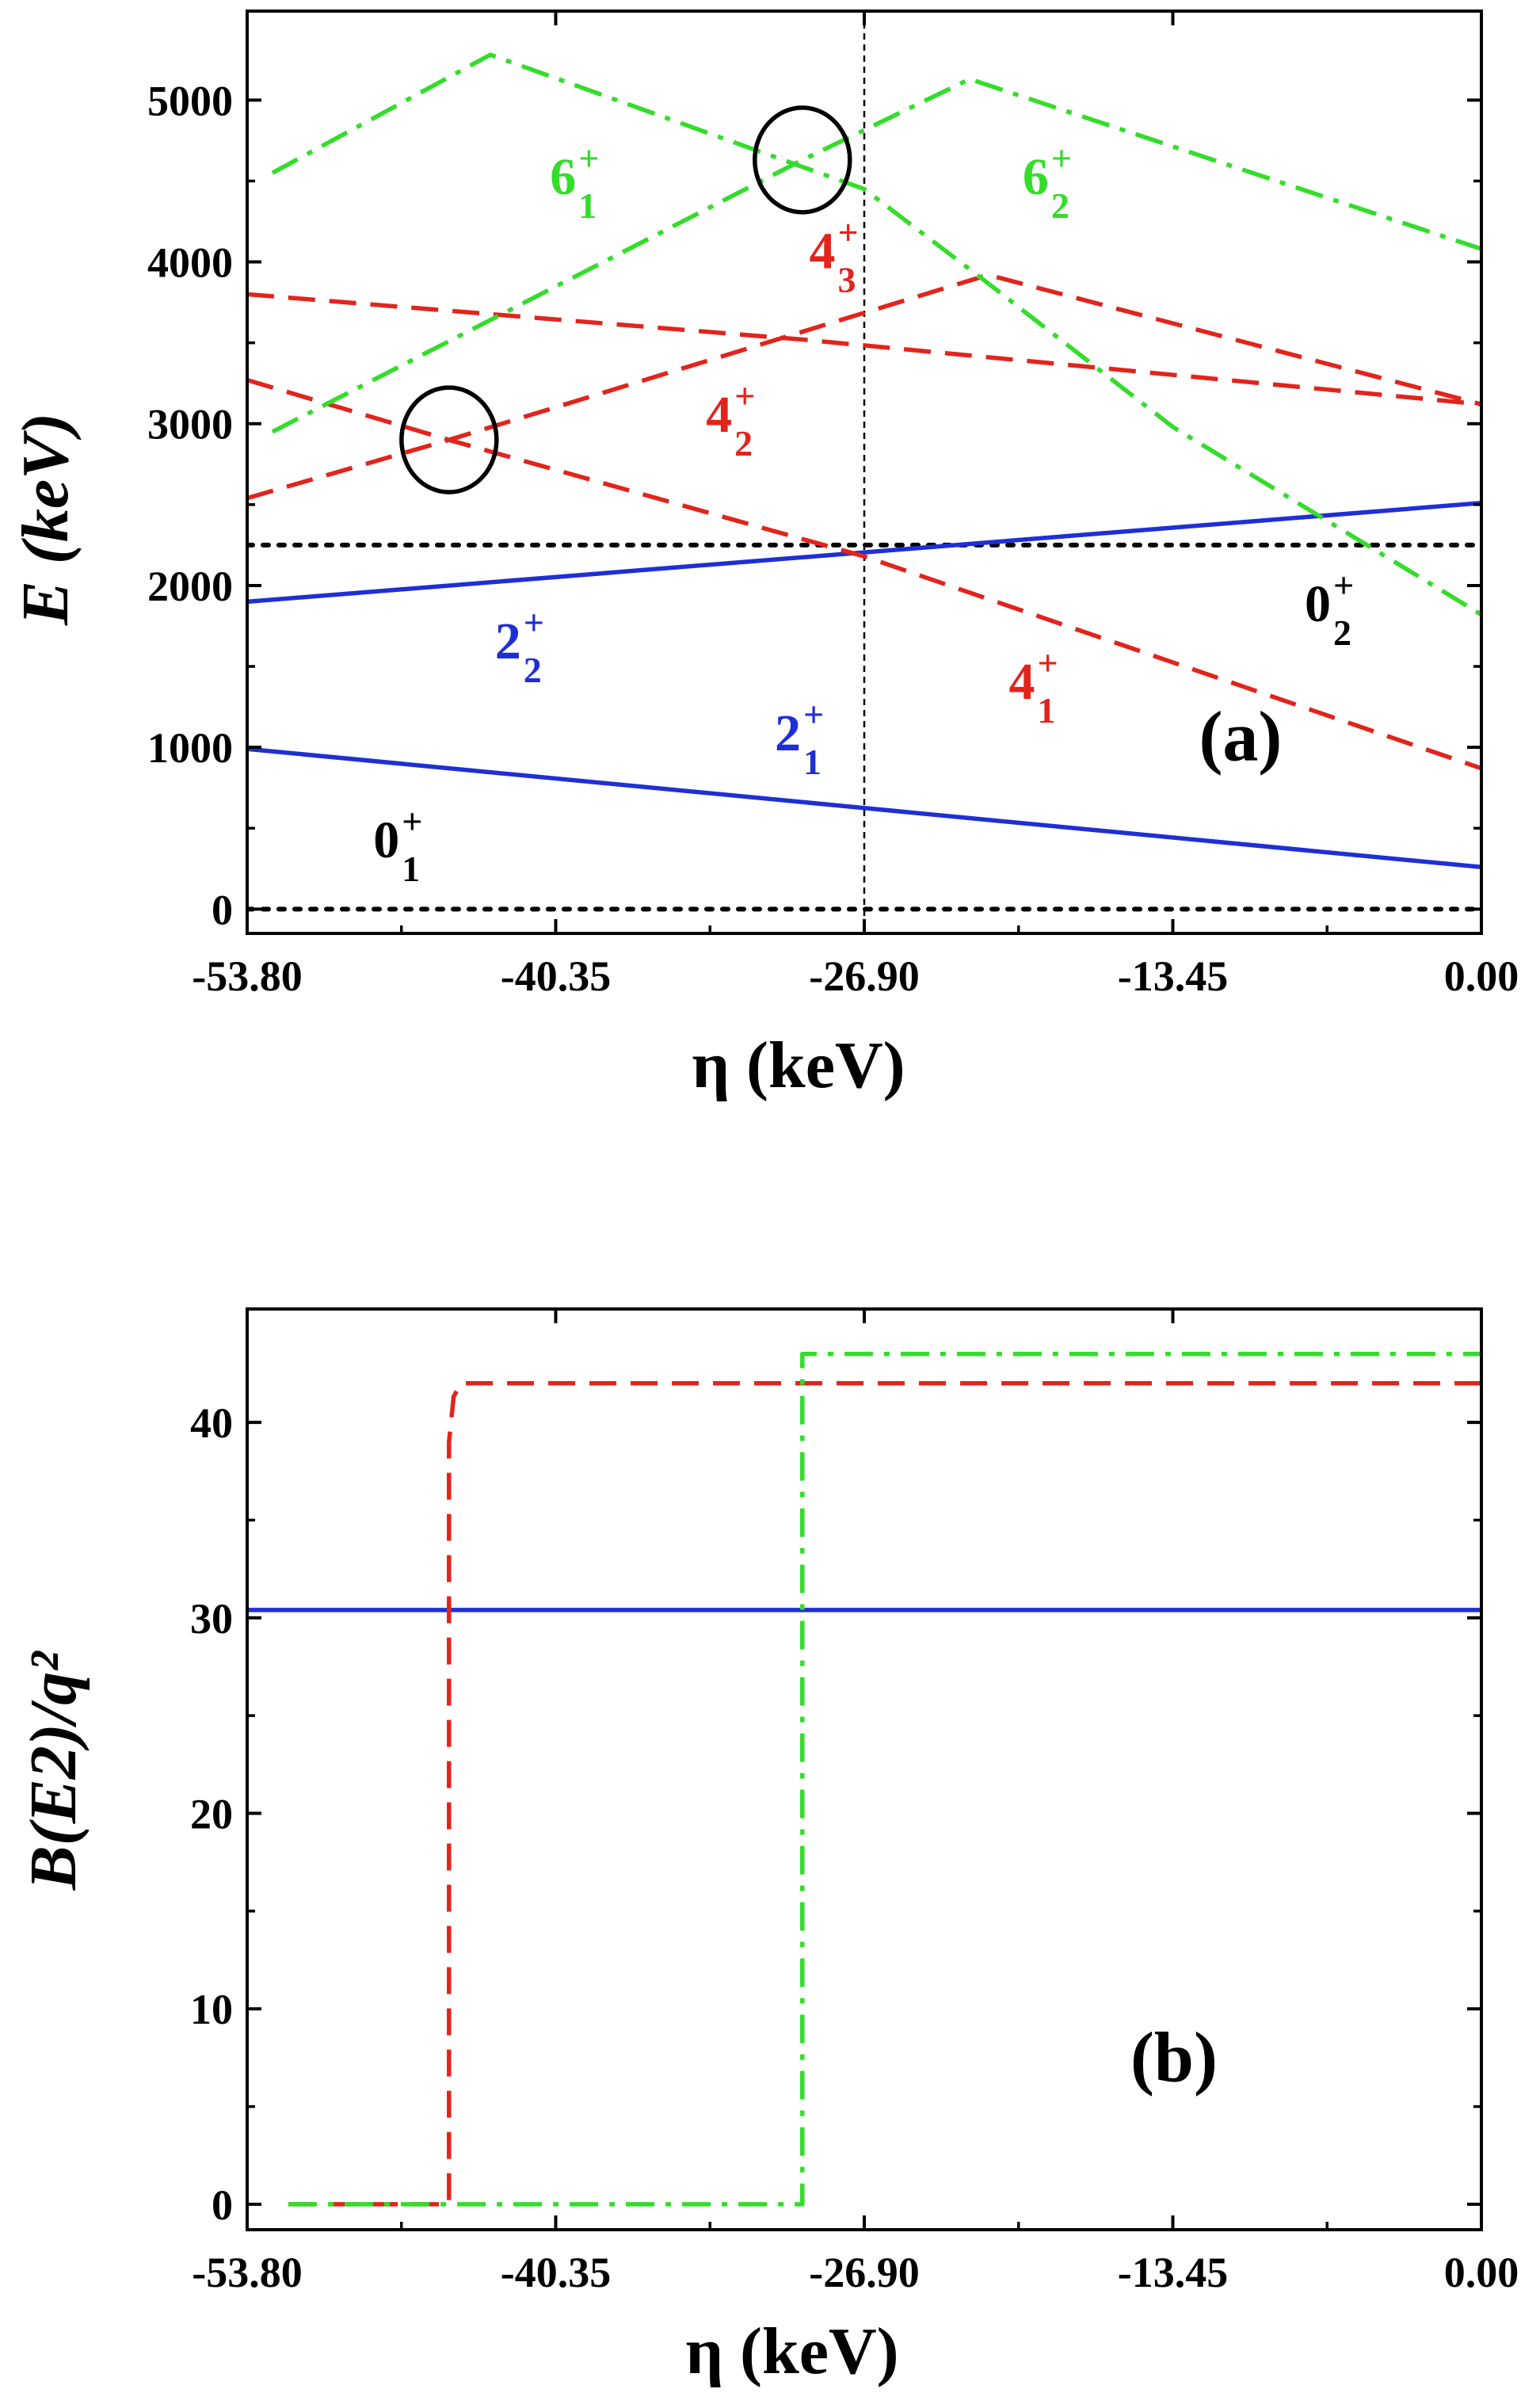 The image size is (1540, 2408). I want to click on a-series-4_c, so click(864, 349).